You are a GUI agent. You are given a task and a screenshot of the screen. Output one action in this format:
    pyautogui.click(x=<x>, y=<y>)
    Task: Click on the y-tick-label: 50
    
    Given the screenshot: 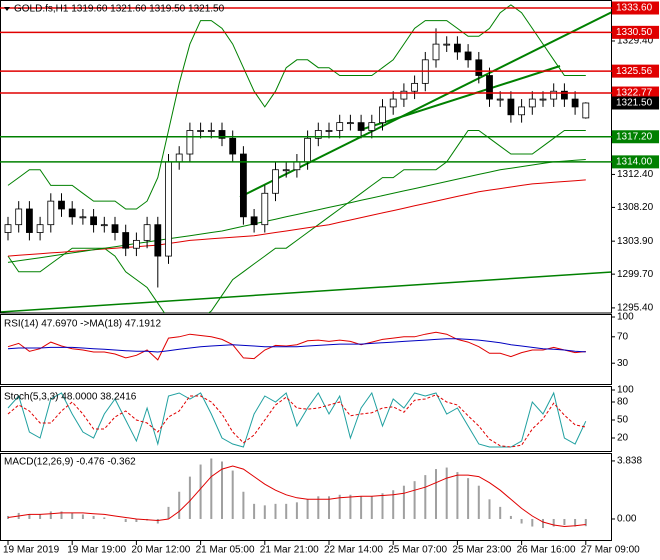 What is the action you would take?
    pyautogui.click(x=623, y=420)
    